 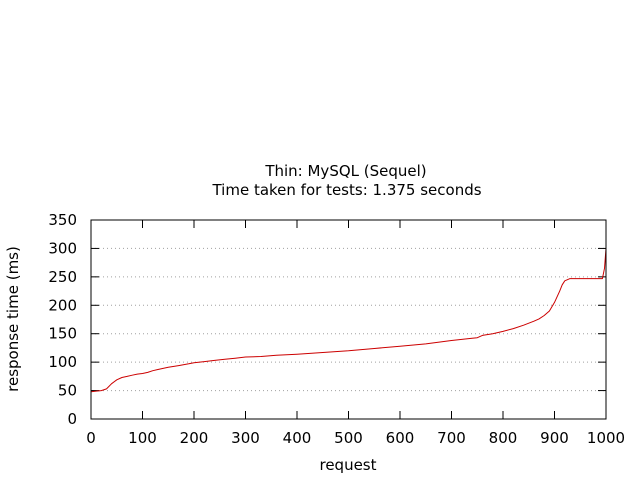 I want to click on x-tick-label: 600, so click(x=400, y=438).